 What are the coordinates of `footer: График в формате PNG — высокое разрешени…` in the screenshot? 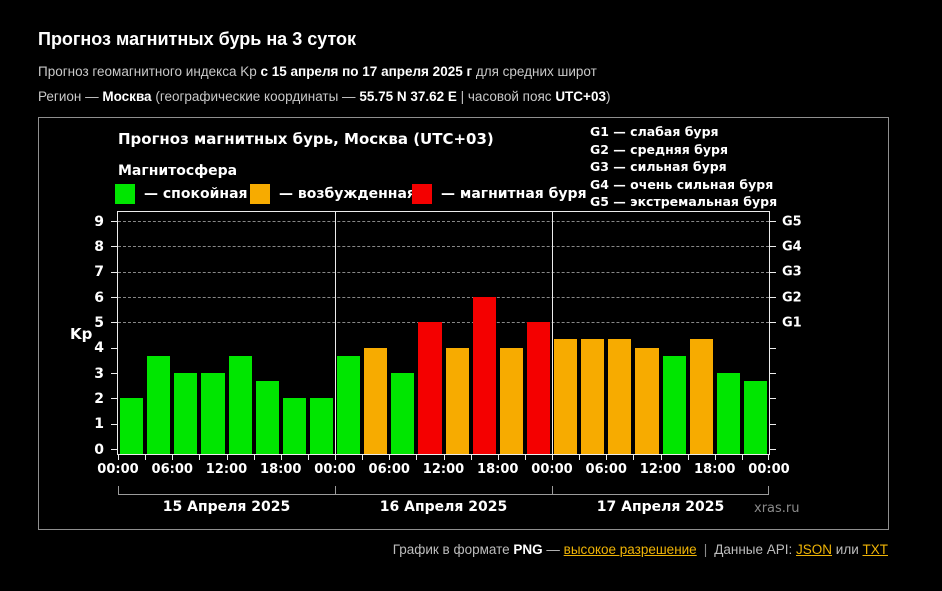 It's located at (463, 549).